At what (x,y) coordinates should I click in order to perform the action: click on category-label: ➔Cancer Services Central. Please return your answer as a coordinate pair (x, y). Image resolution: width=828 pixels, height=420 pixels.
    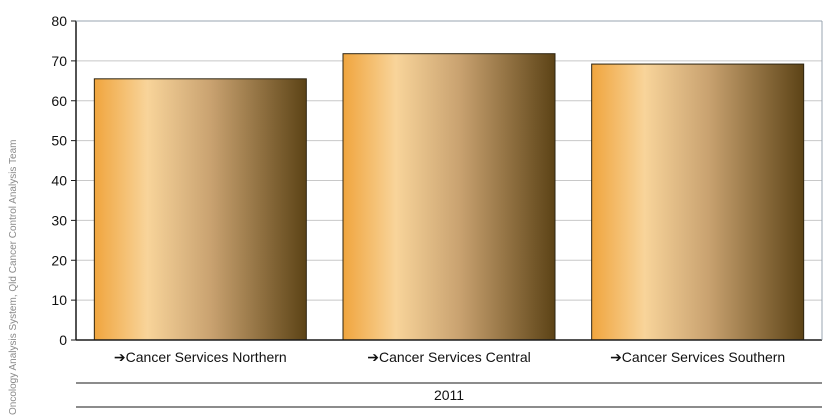
    Looking at the image, I should click on (448, 357).